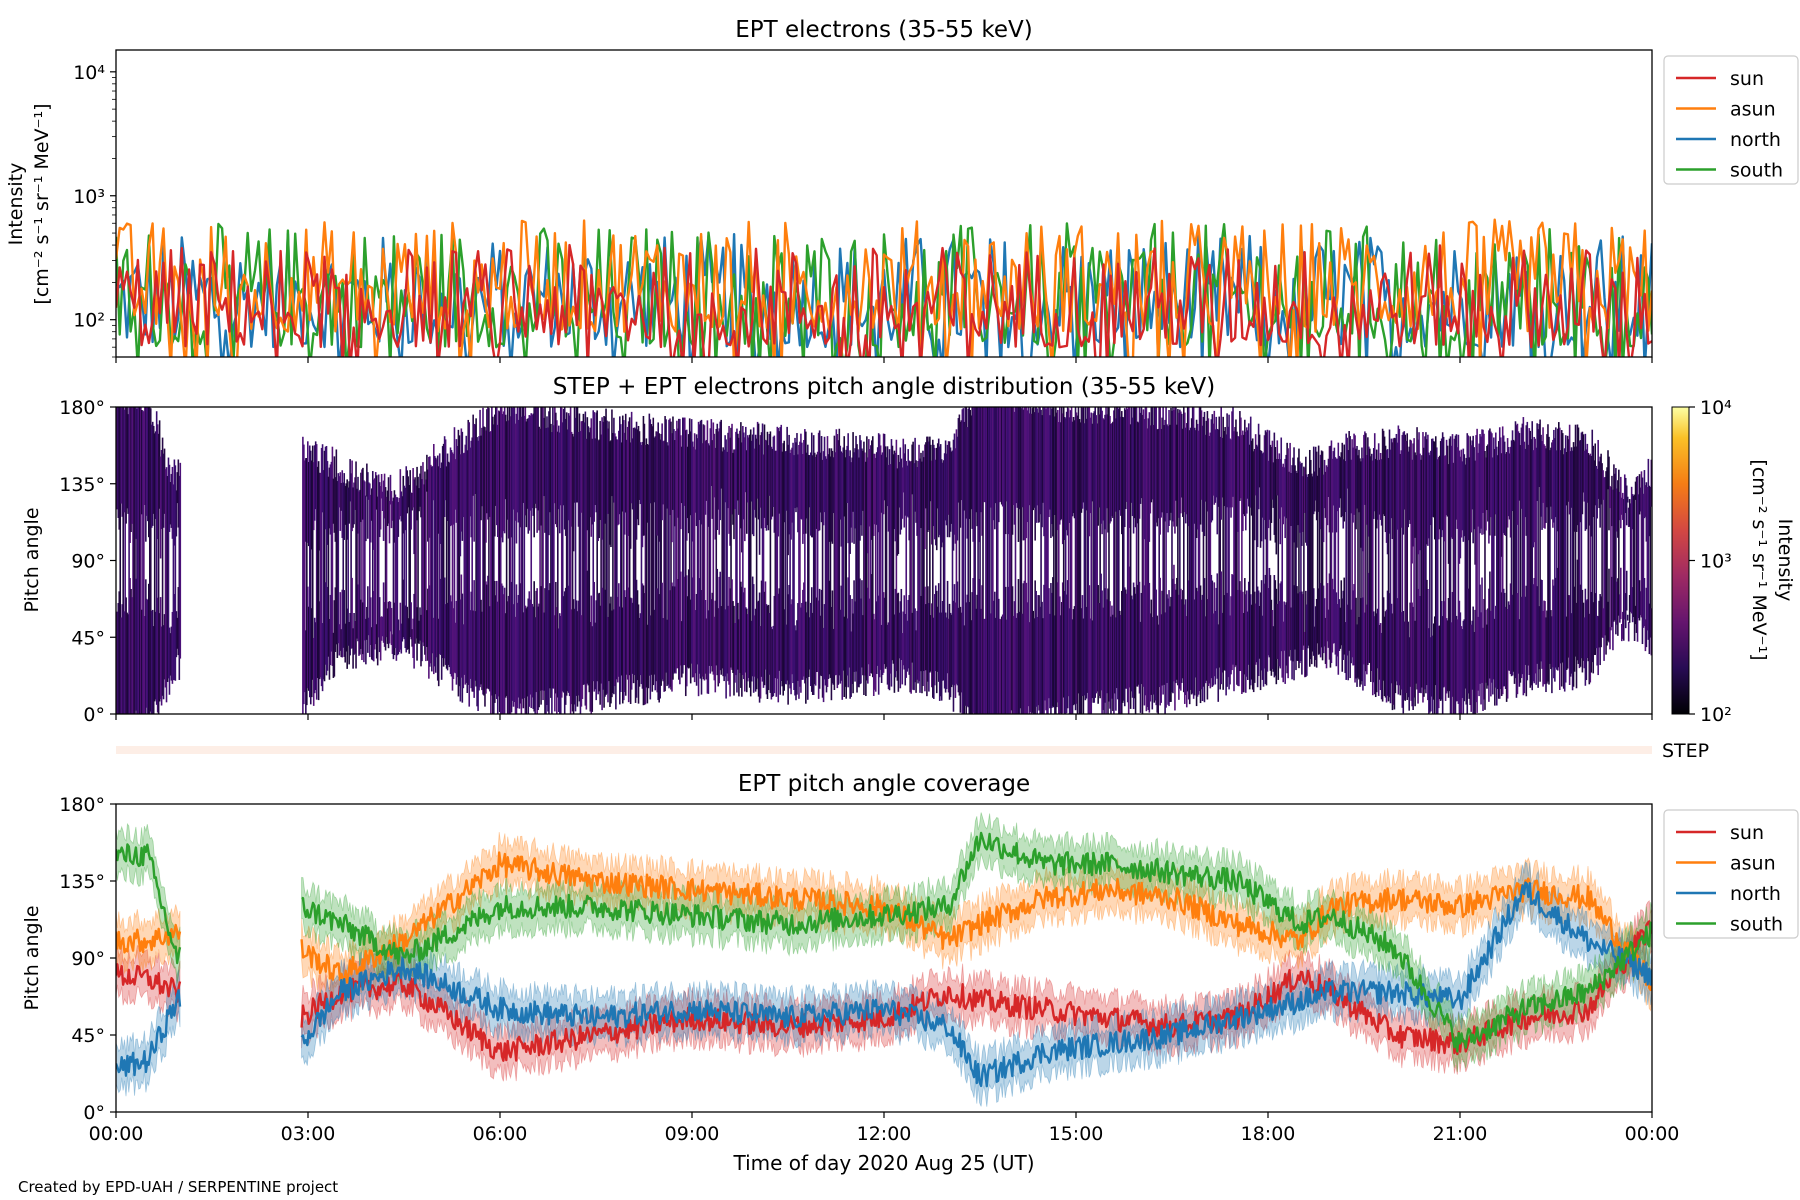 The width and height of the screenshot is (1800, 1200). What do you see at coordinates (884, 1134) in the screenshot?
I see `x-tick-label: 12:00` at bounding box center [884, 1134].